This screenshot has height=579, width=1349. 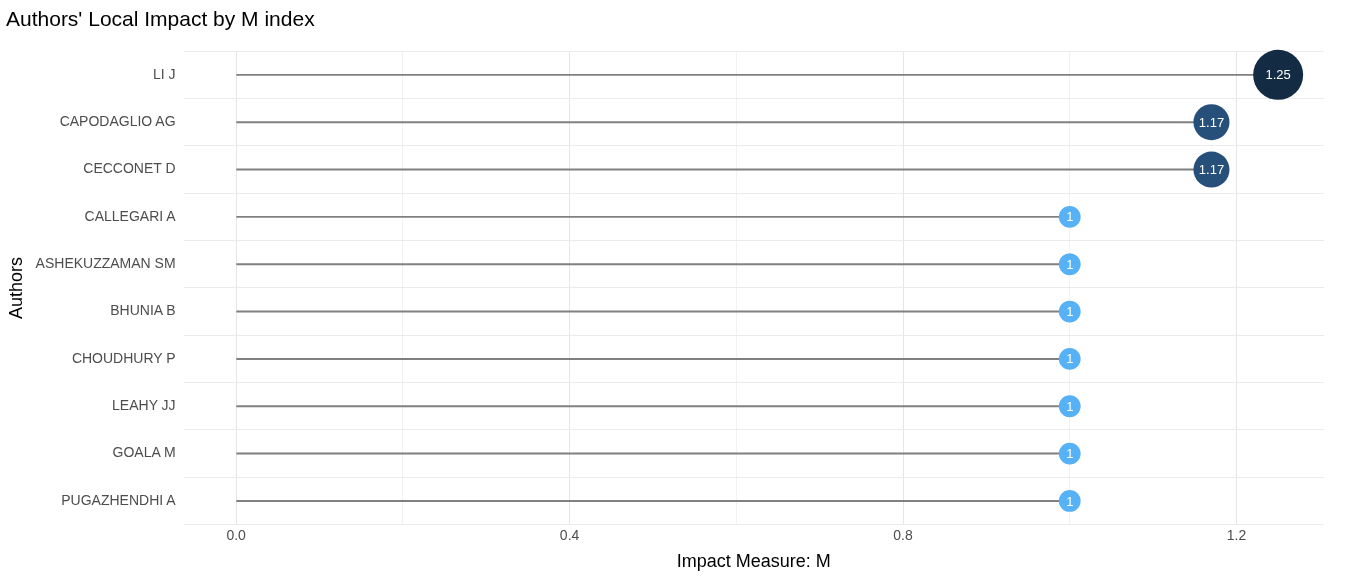 I want to click on x-axis-title: Impact Measure: M, so click(x=753, y=561).